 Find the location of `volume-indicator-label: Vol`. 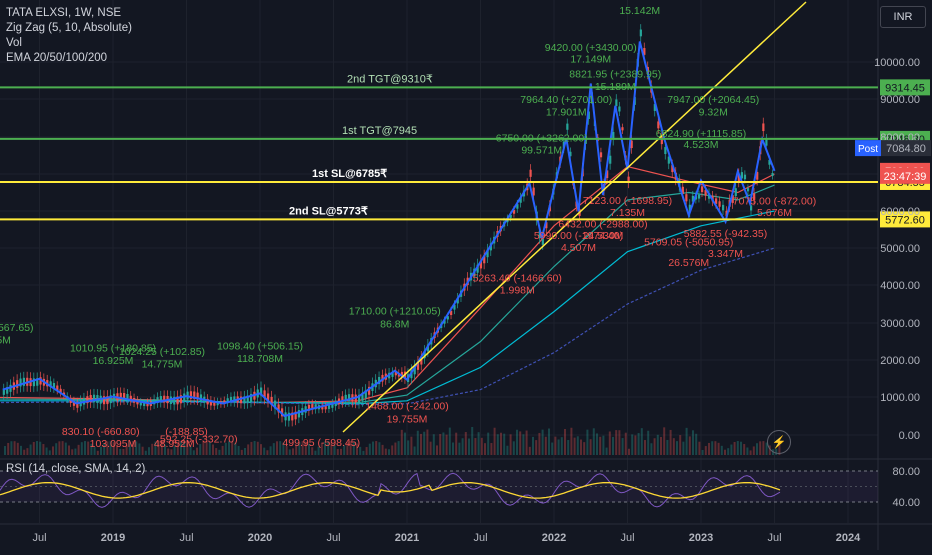

volume-indicator-label: Vol is located at coordinates (14, 43).